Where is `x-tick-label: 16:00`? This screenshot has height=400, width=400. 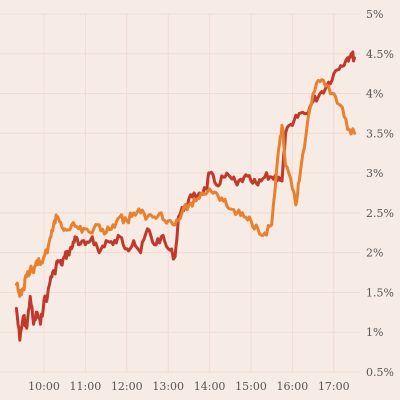 x-tick-label: 16:00 is located at coordinates (293, 386).